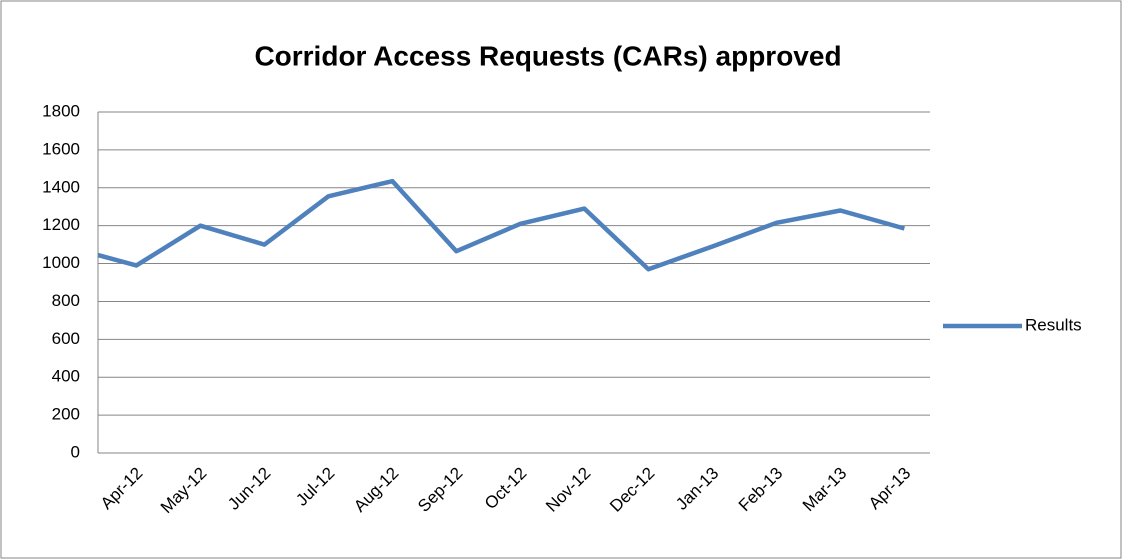  I want to click on y-tick-label: 200, so click(66, 414).